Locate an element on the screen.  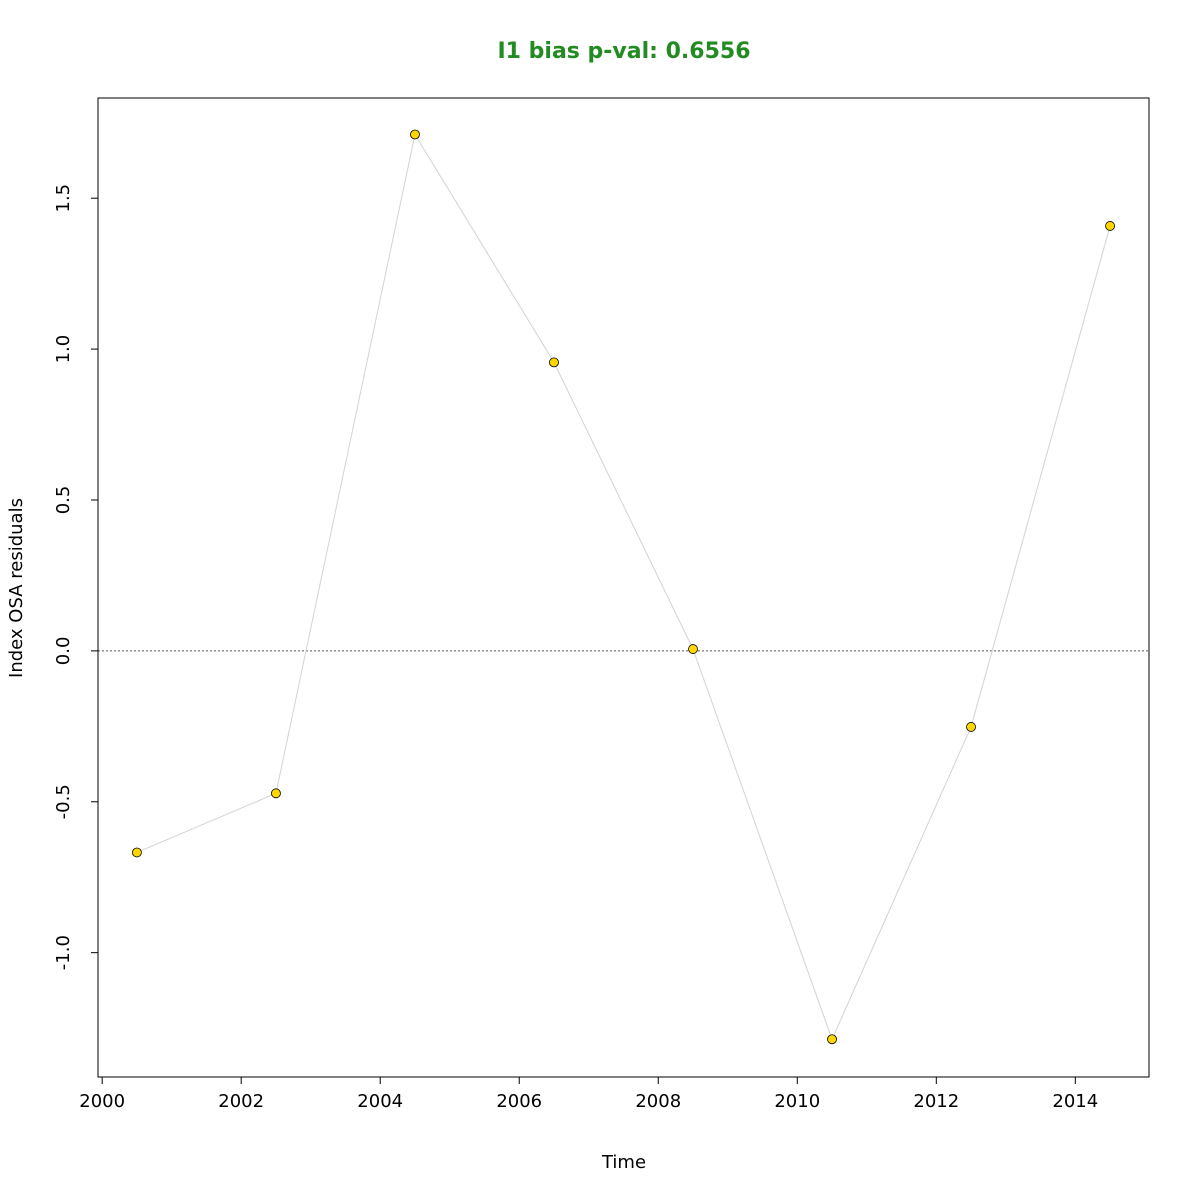
x-tick-label-2002: 2002 is located at coordinates (241, 1101).